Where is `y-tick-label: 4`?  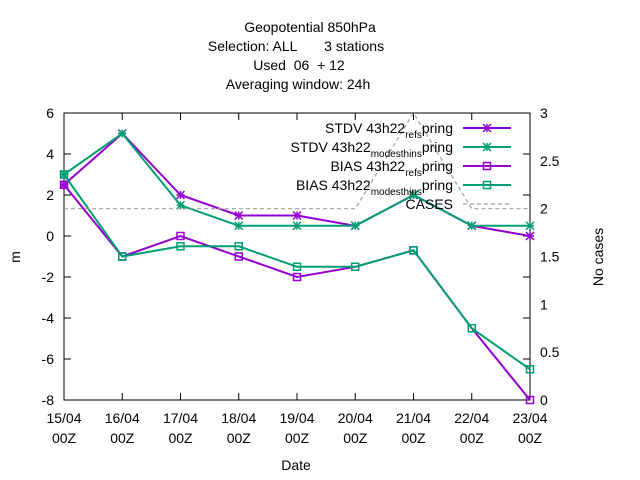 y-tick-label: 4 is located at coordinates (50, 154).